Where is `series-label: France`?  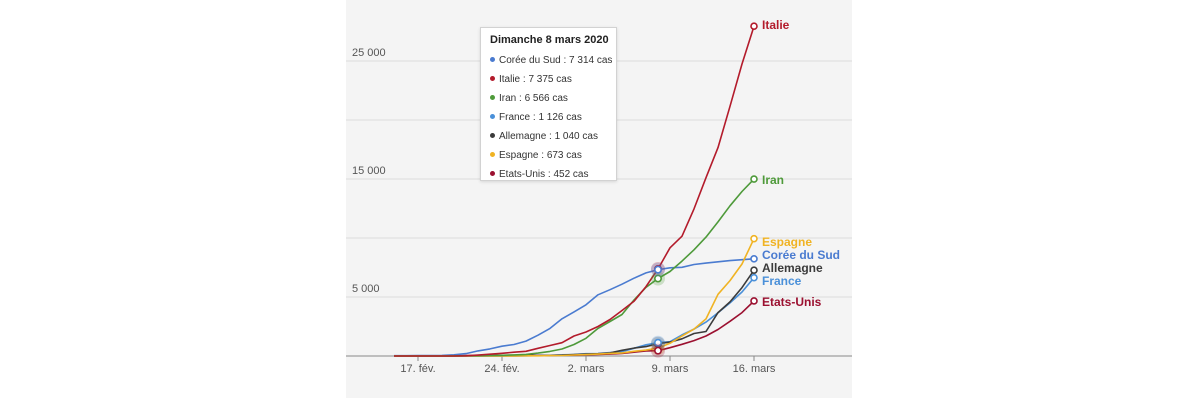
series-label: France is located at coordinates (782, 281).